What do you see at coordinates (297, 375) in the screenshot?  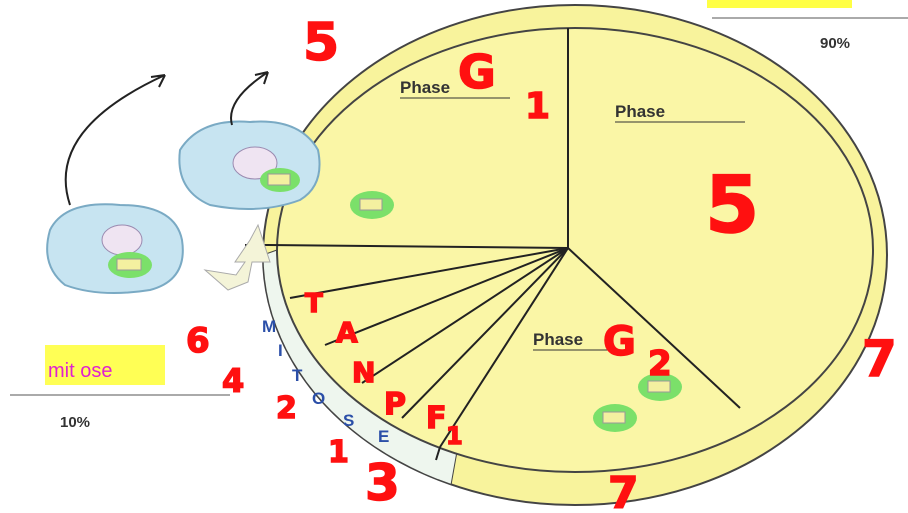 I see `mitosis-letter: T` at bounding box center [297, 375].